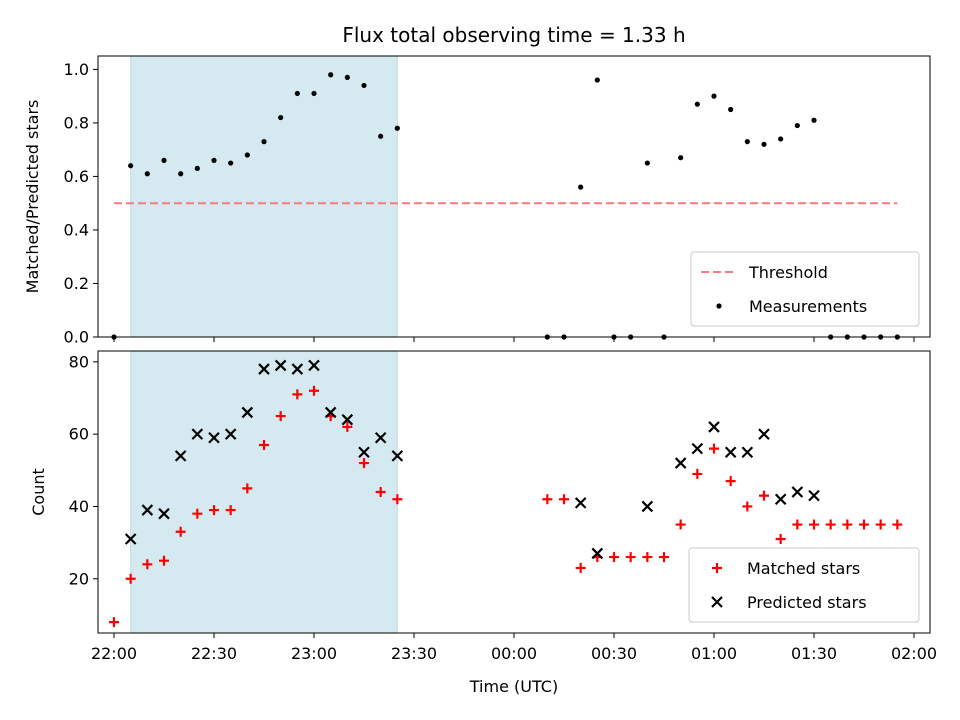 The image size is (960, 720). I want to click on y-axis-label: Count, so click(38, 492).